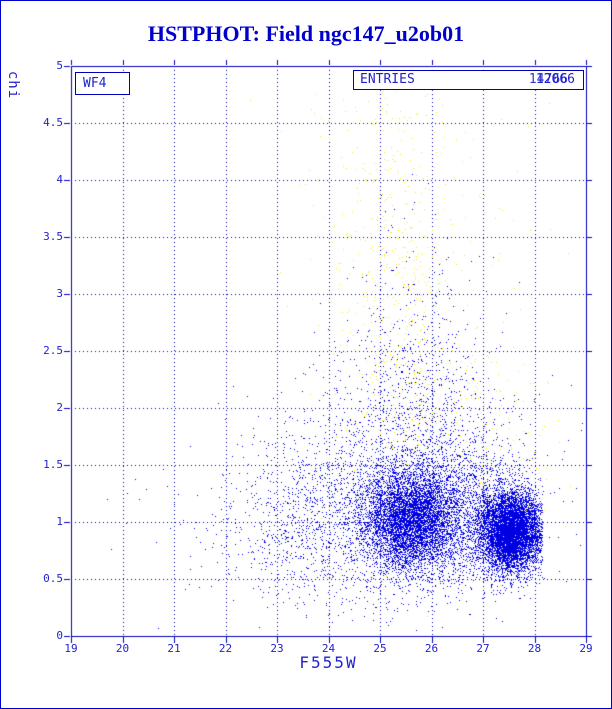 This screenshot has width=612, height=709. Describe the element at coordinates (277, 648) in the screenshot. I see `x-tick-label: 23` at that location.